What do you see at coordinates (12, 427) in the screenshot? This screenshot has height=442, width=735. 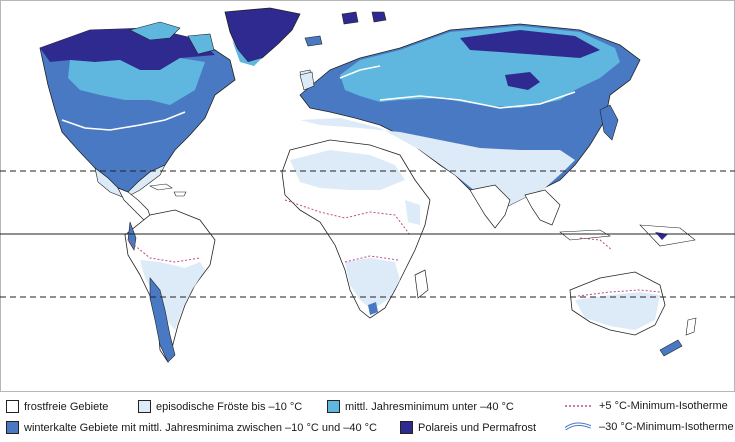 I see `swatch-winterkalt` at bounding box center [12, 427].